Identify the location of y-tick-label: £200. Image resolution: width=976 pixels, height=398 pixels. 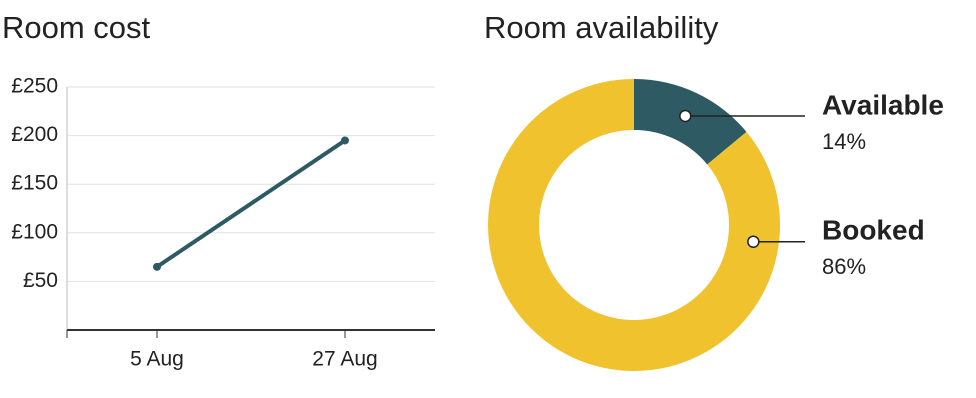
(34, 134).